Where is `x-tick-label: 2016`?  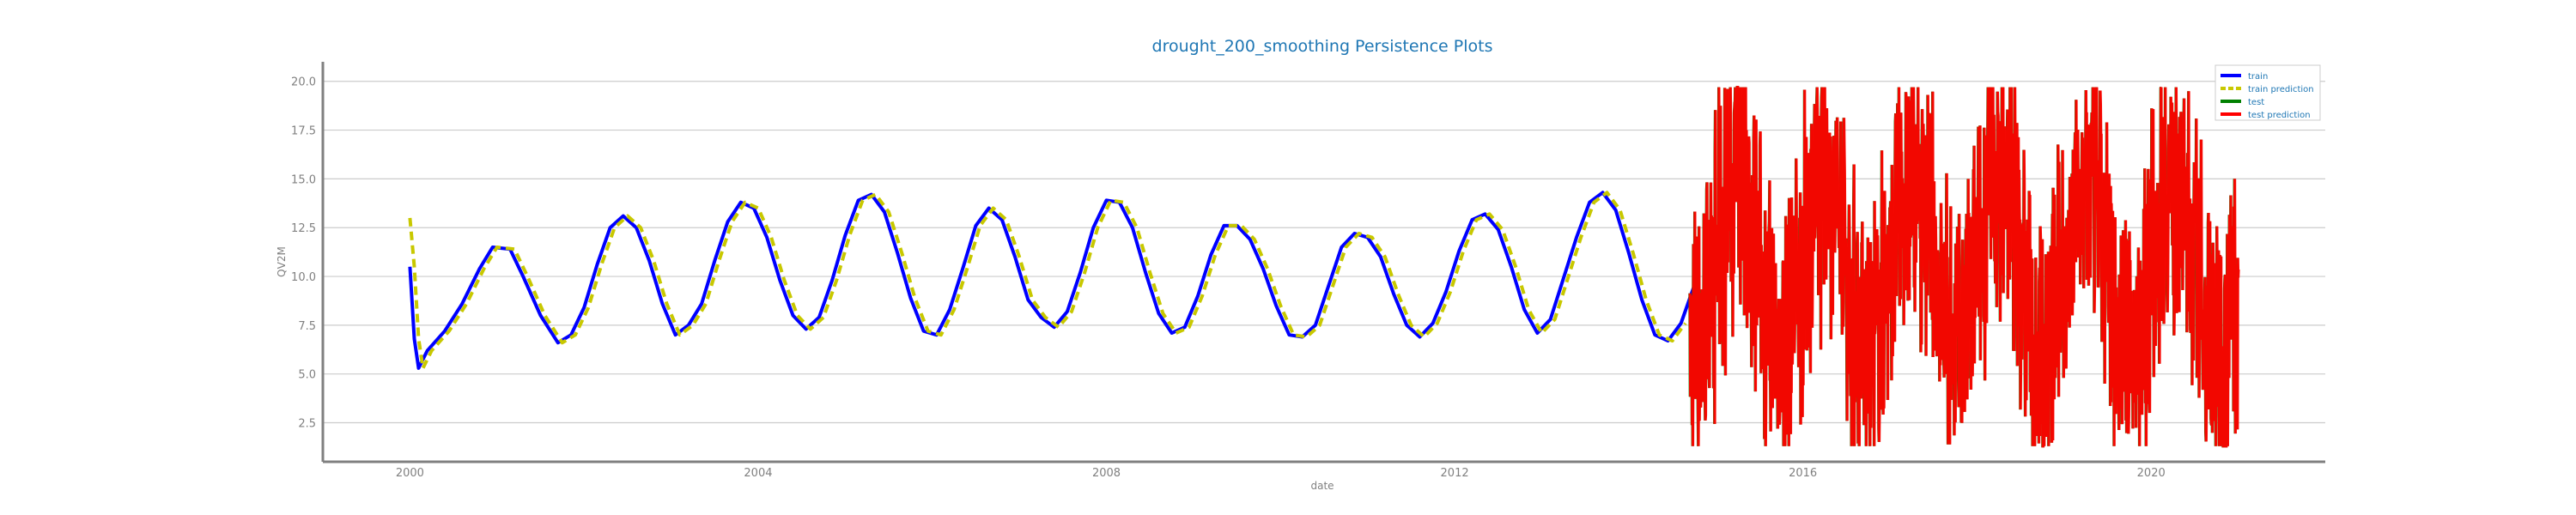
x-tick-label: 2016 is located at coordinates (1803, 473).